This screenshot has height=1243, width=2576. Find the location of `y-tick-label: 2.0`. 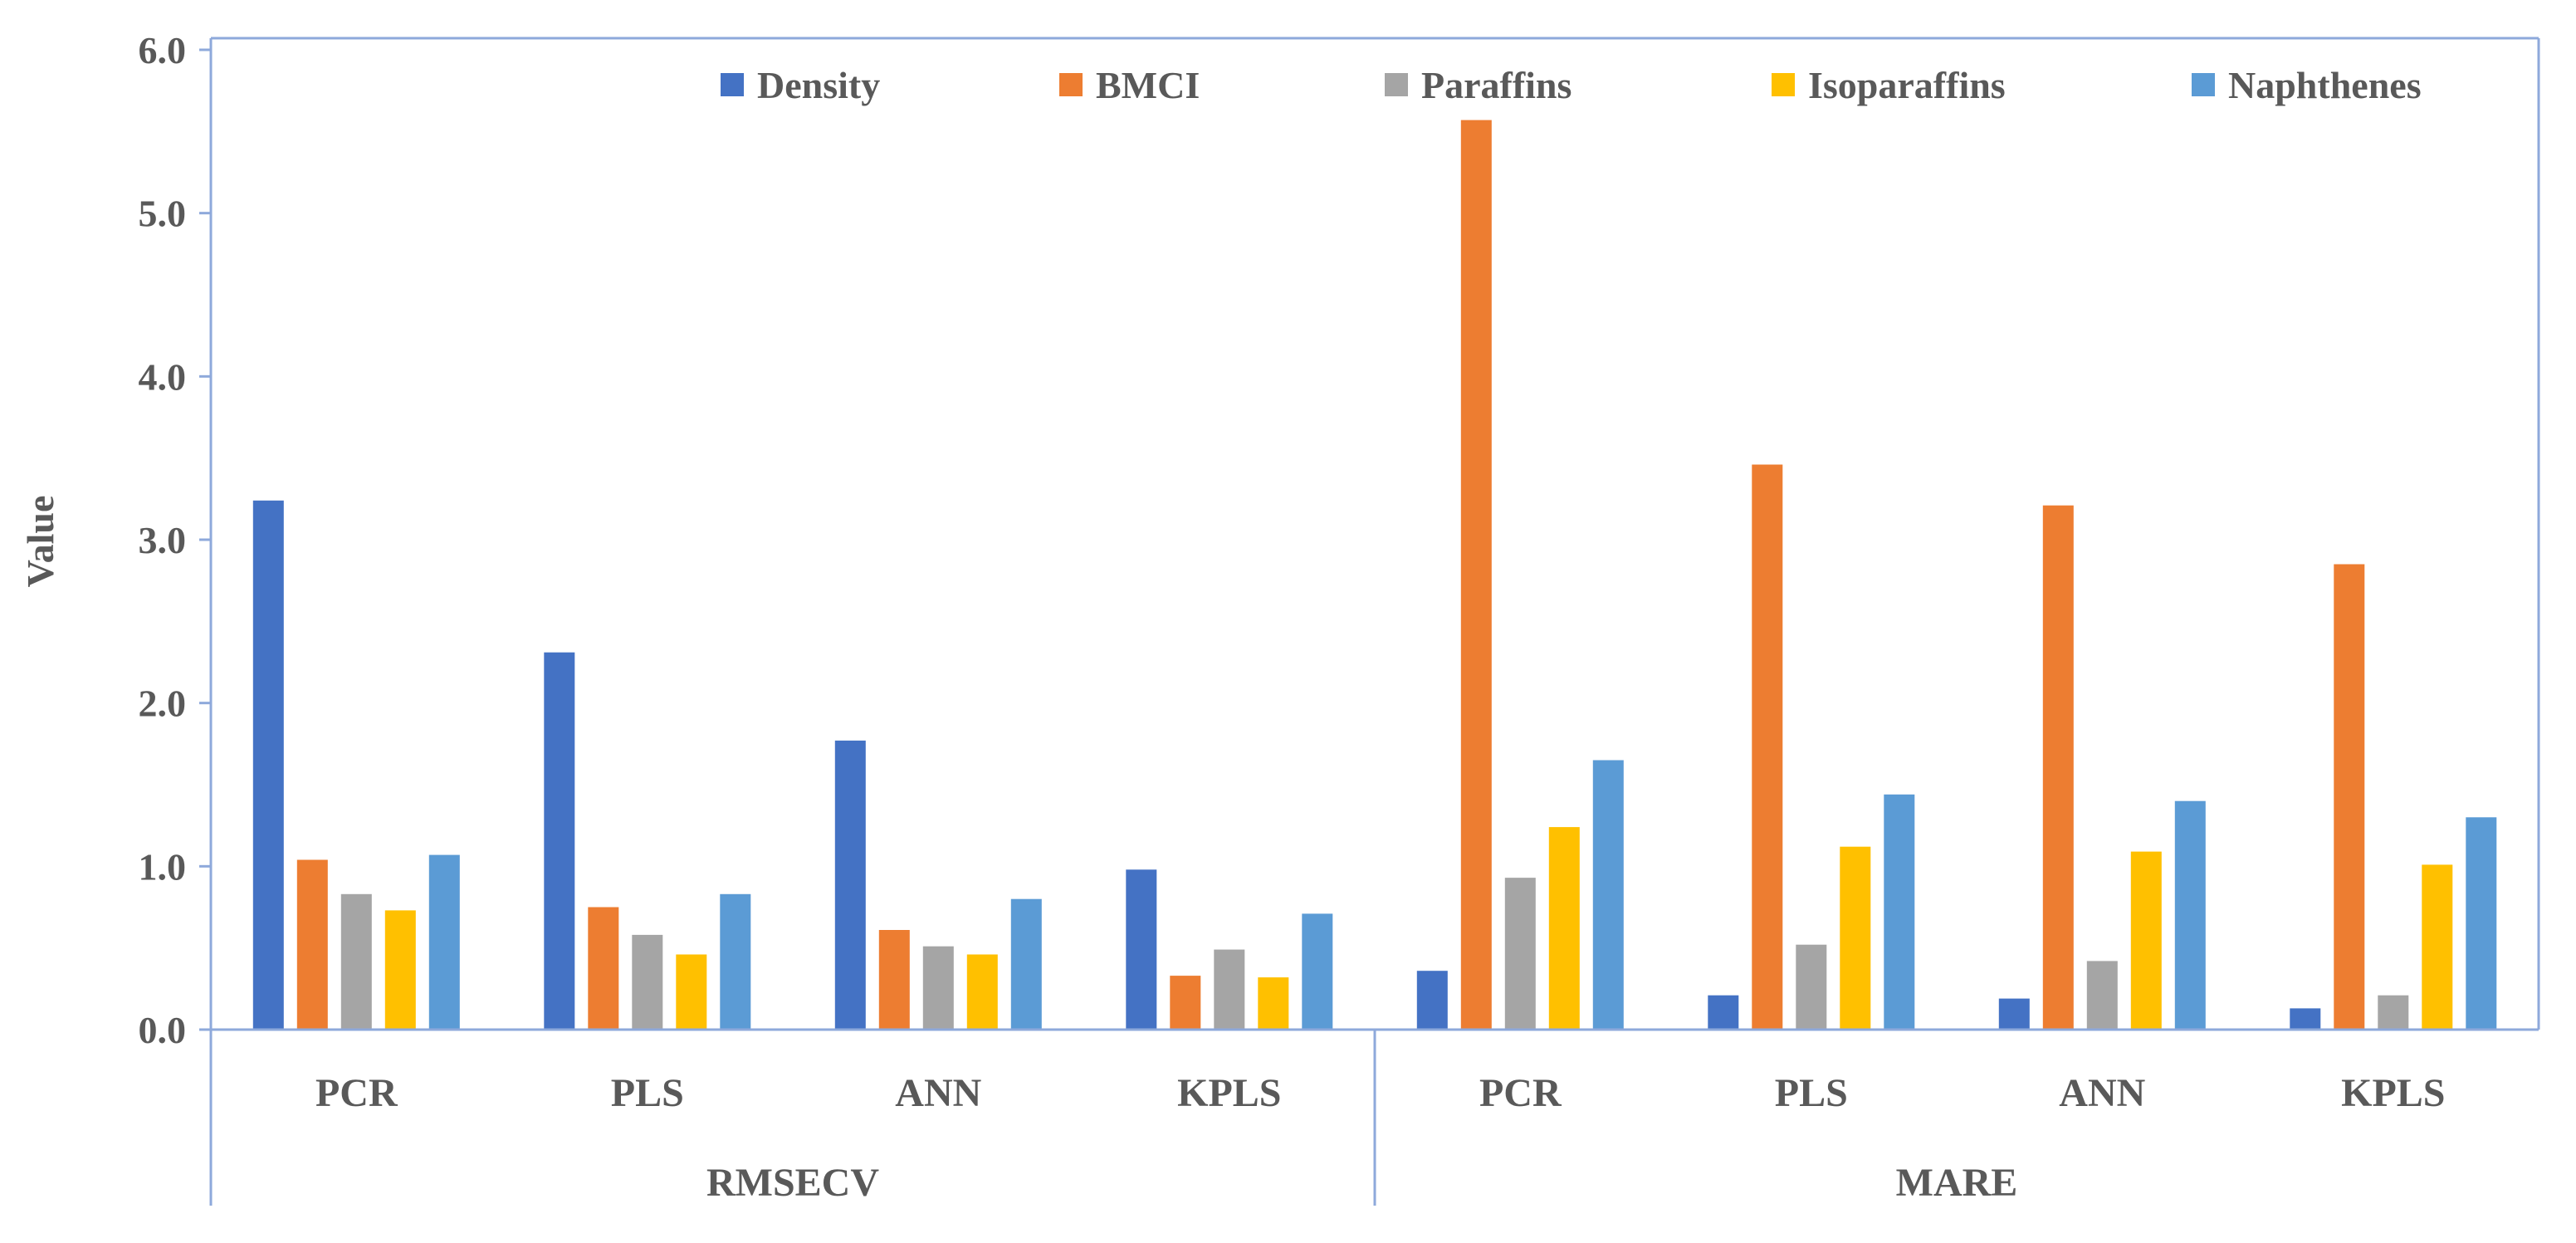

y-tick-label: 2.0 is located at coordinates (163, 704).